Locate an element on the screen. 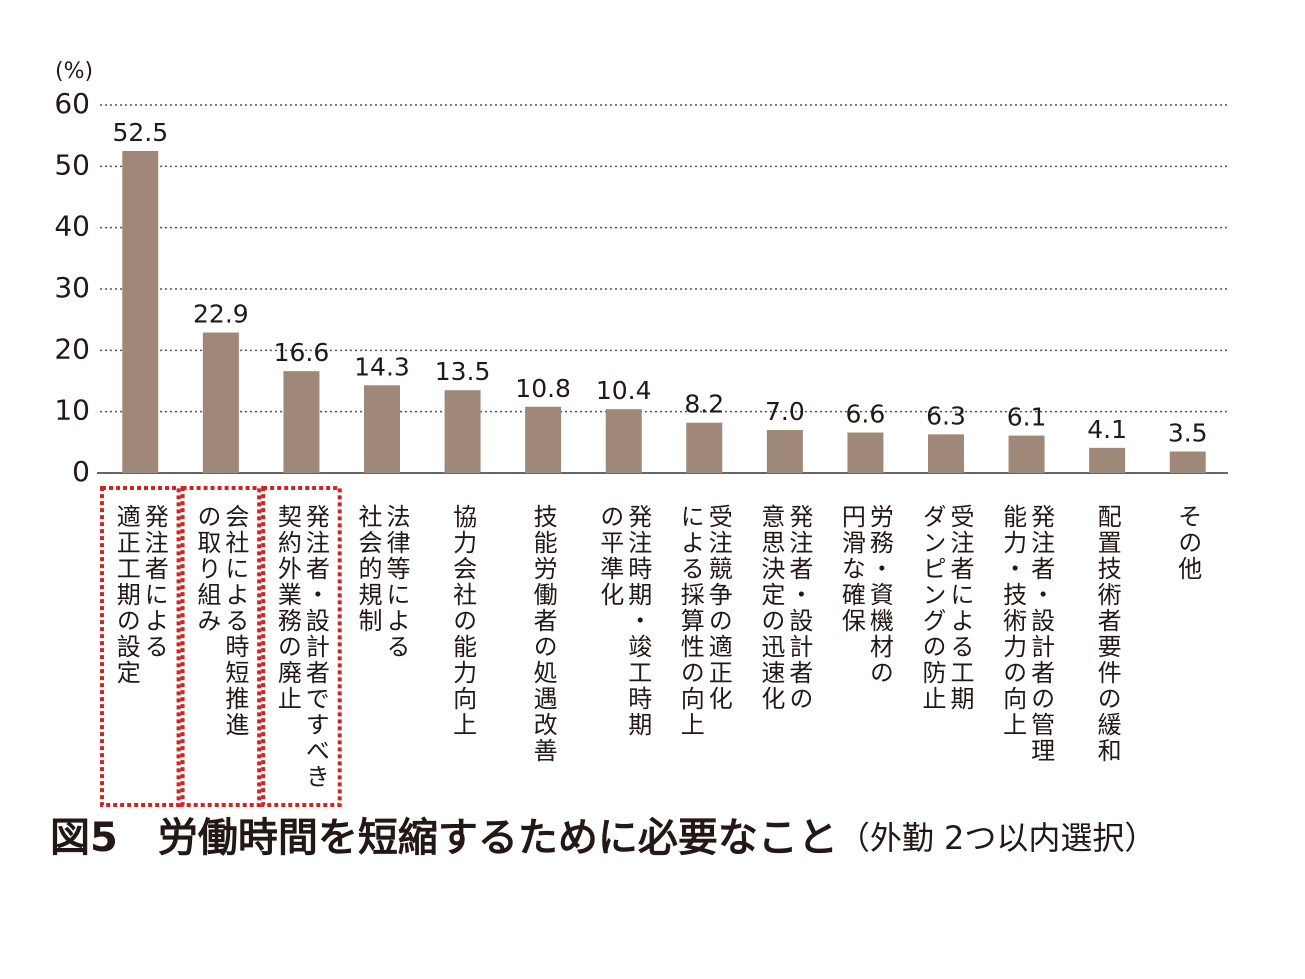  y-tick-label: 50 is located at coordinates (72, 164).